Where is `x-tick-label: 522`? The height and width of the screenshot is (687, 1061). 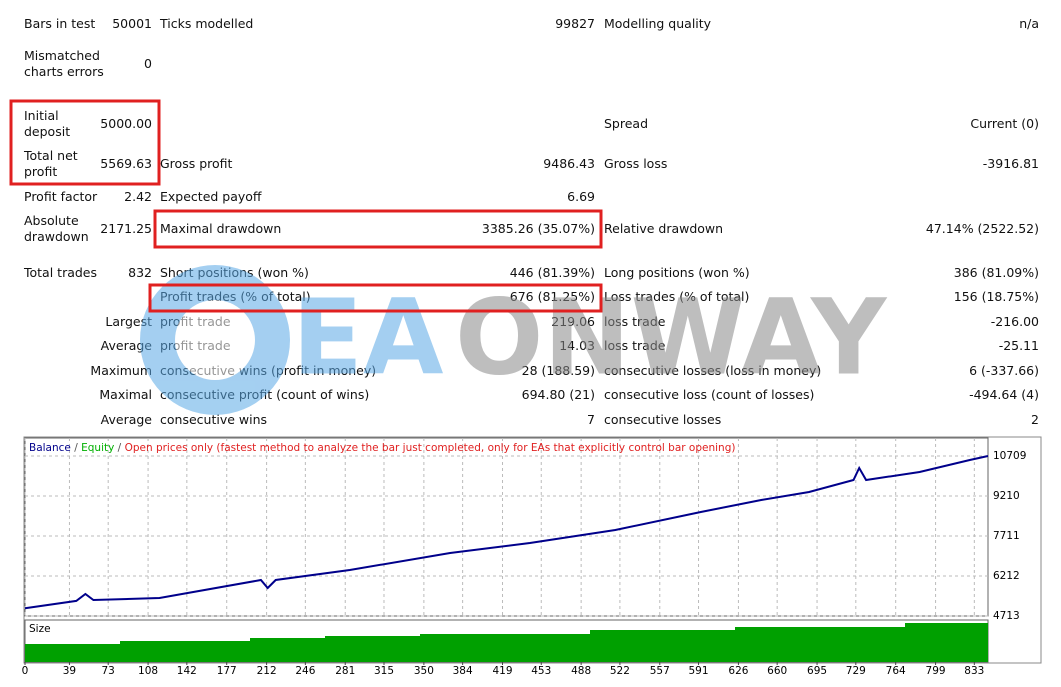
x-tick-label: 522 is located at coordinates (620, 671).